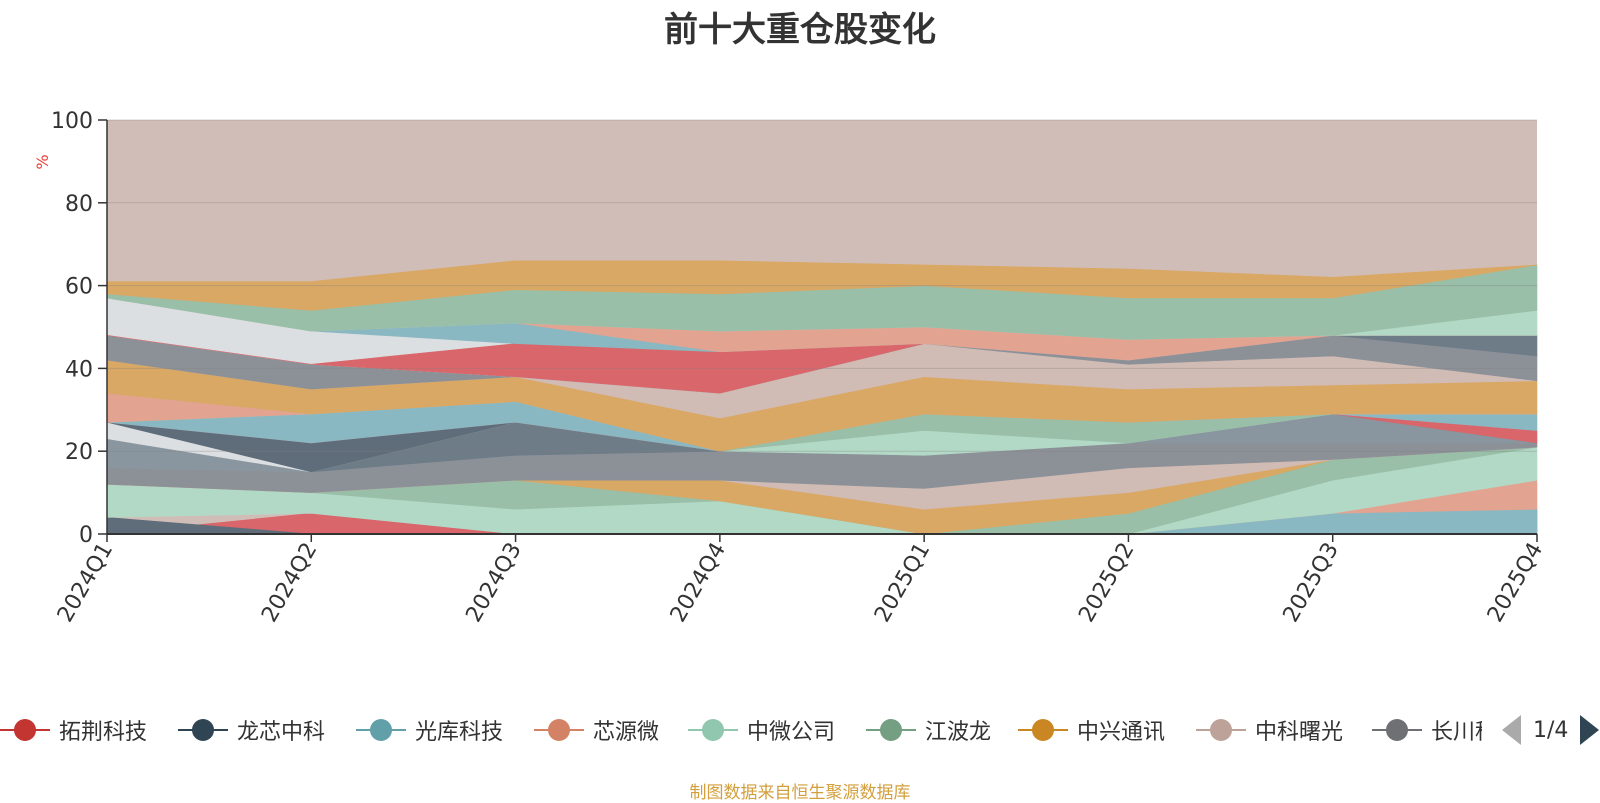 Image resolution: width=1600 pixels, height=803 pixels. I want to click on legend-label: 龙芯中科, so click(281, 732).